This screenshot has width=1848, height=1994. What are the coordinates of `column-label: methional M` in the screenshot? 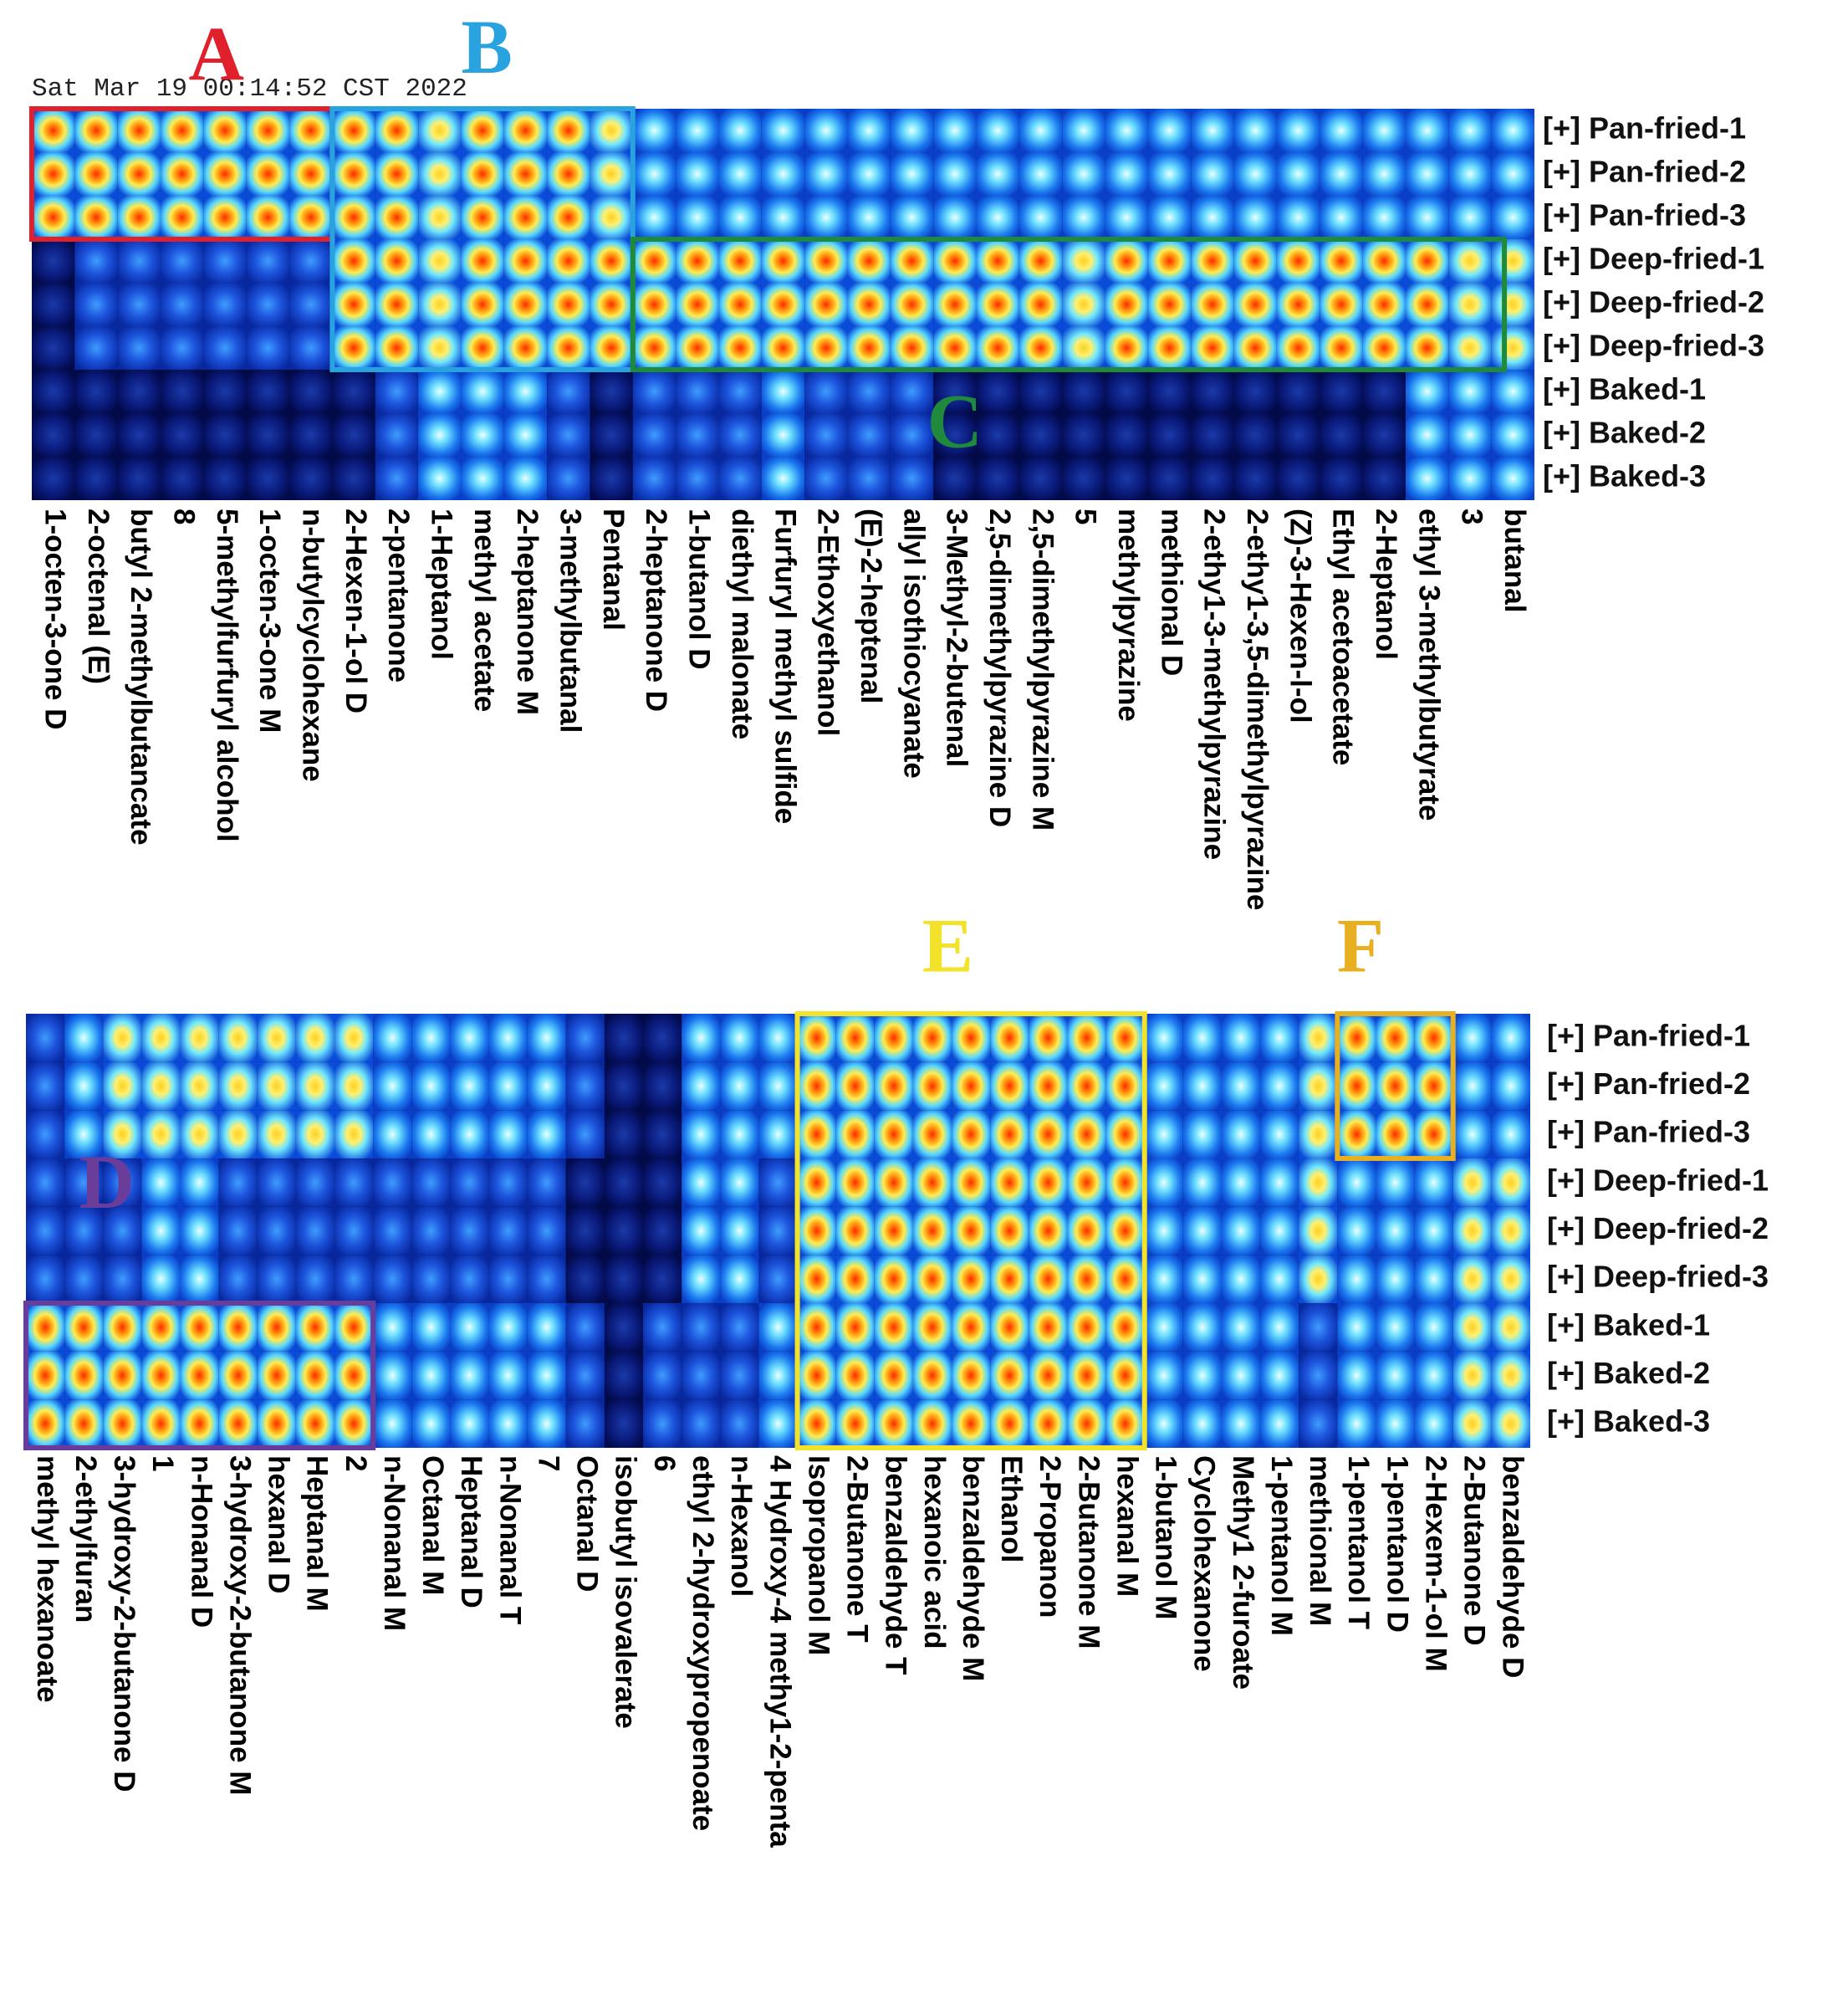 It's located at (1320, 1540).